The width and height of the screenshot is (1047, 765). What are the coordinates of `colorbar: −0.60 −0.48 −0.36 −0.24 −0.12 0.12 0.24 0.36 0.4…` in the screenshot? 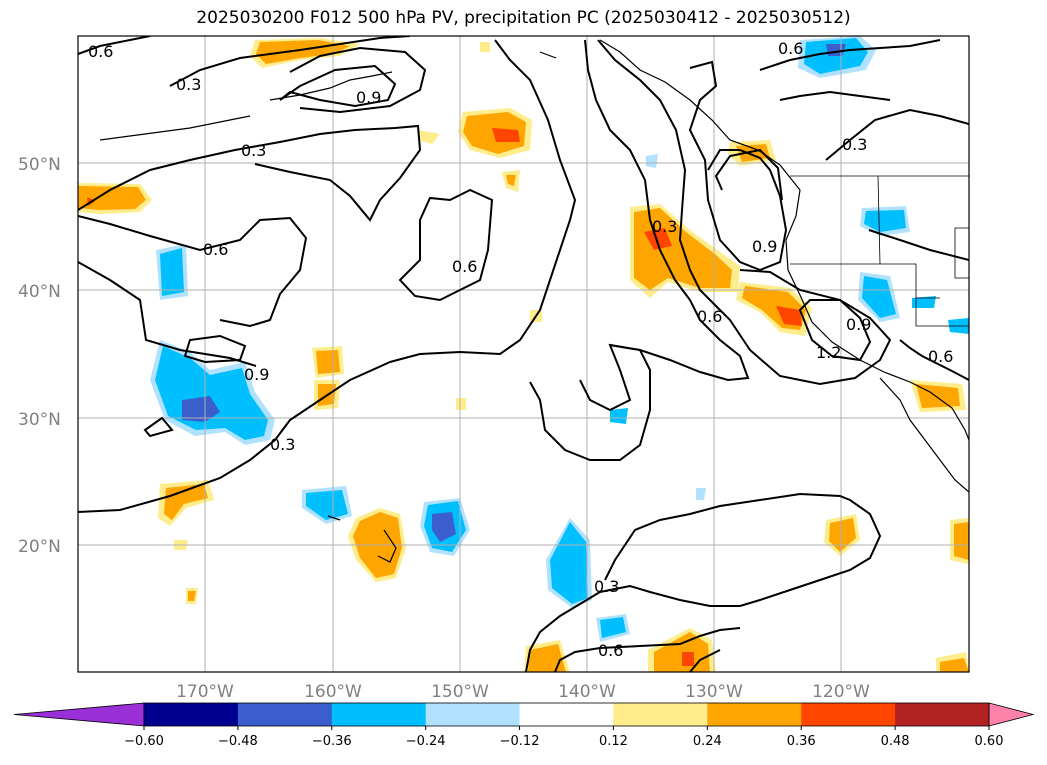 It's located at (524, 725).